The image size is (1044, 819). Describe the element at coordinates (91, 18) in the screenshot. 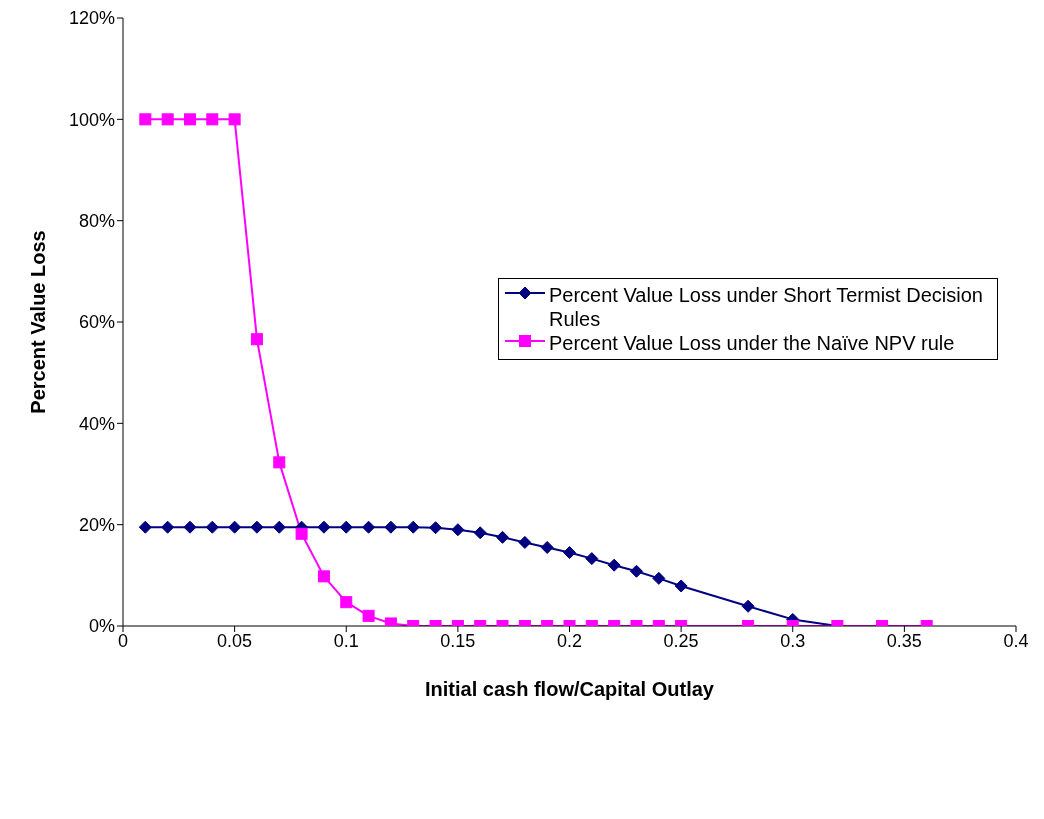

I see `y-tick-label: 120%` at that location.